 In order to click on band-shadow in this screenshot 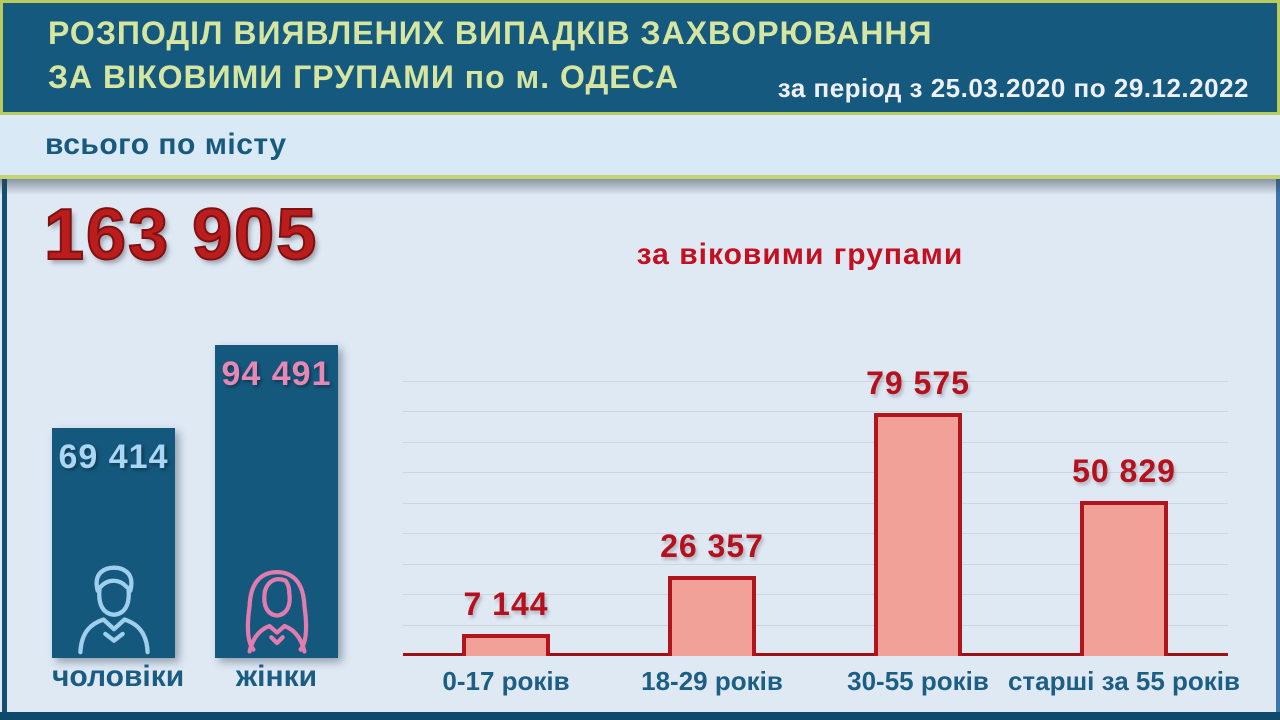, I will do `click(640, 187)`.